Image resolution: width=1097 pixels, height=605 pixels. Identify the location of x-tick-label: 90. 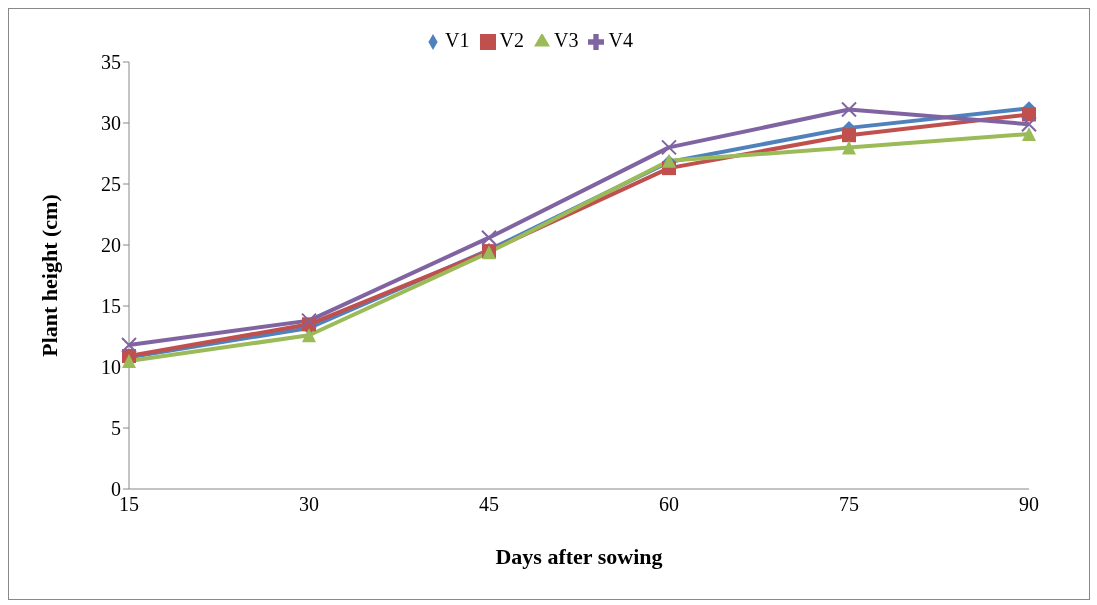
(1029, 504).